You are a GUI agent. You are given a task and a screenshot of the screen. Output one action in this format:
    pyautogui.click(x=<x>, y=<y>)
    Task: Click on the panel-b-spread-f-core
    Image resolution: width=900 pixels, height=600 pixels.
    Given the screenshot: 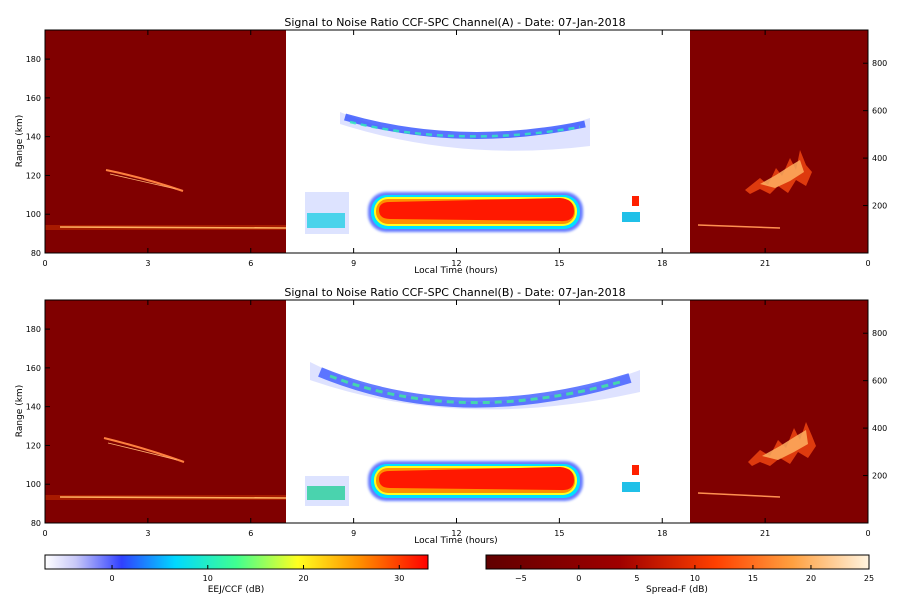 What is the action you would take?
    pyautogui.click(x=785, y=445)
    